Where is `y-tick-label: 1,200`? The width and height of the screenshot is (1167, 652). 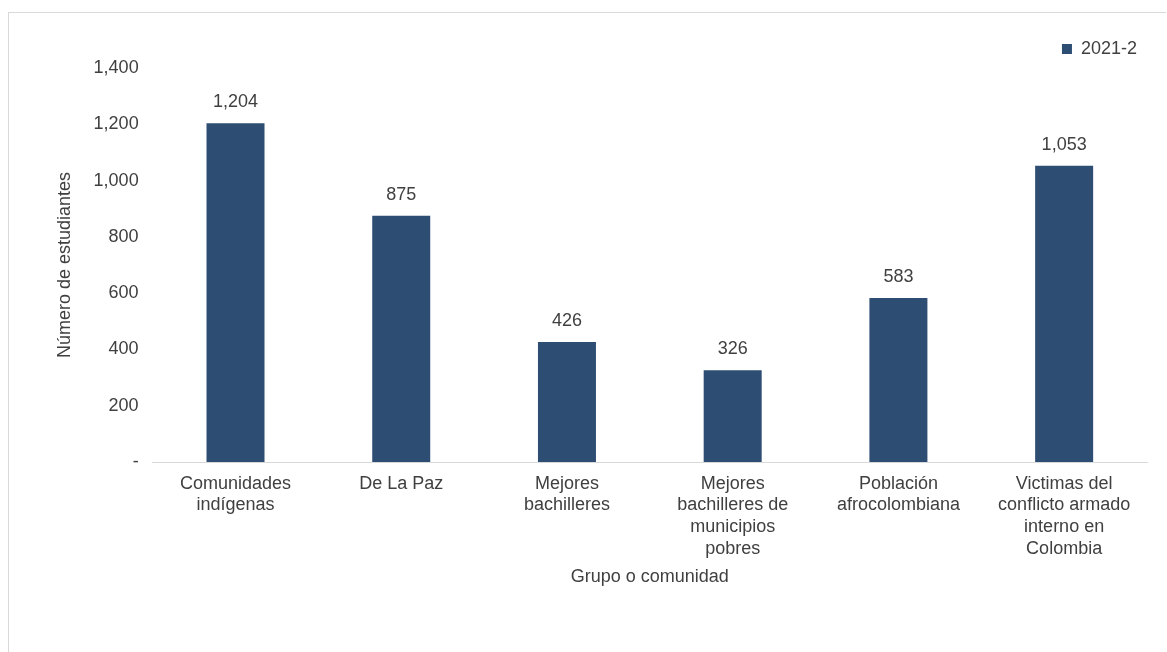 y-tick-label: 1,200 is located at coordinates (116, 123).